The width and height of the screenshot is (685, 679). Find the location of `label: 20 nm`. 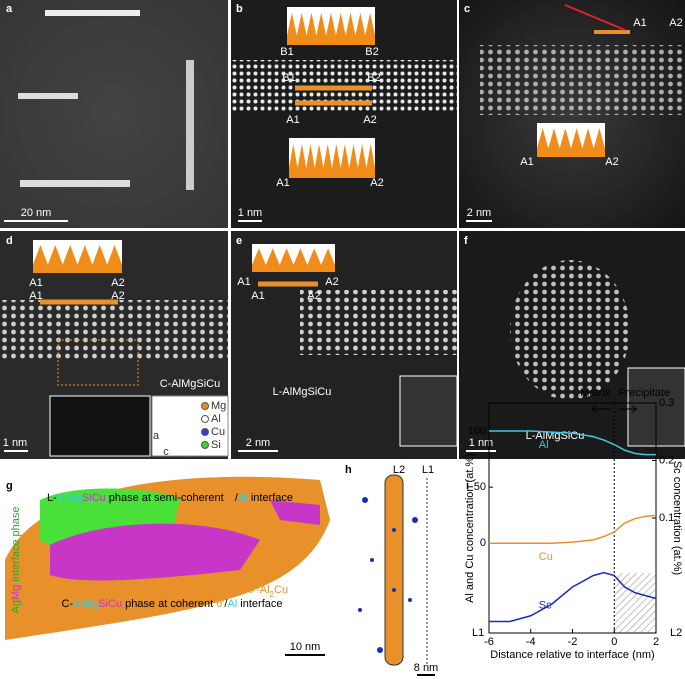

label: 20 nm is located at coordinates (36, 213).